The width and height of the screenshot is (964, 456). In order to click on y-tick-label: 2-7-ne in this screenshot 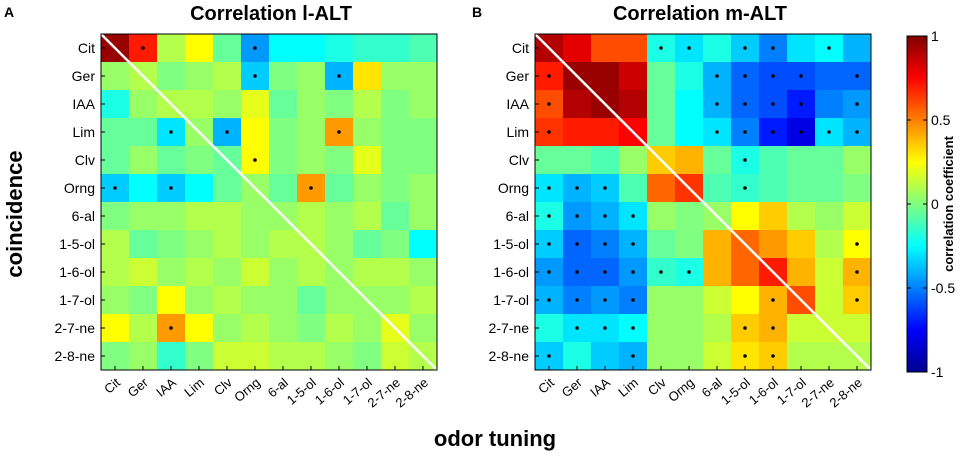, I will do `click(509, 328)`.